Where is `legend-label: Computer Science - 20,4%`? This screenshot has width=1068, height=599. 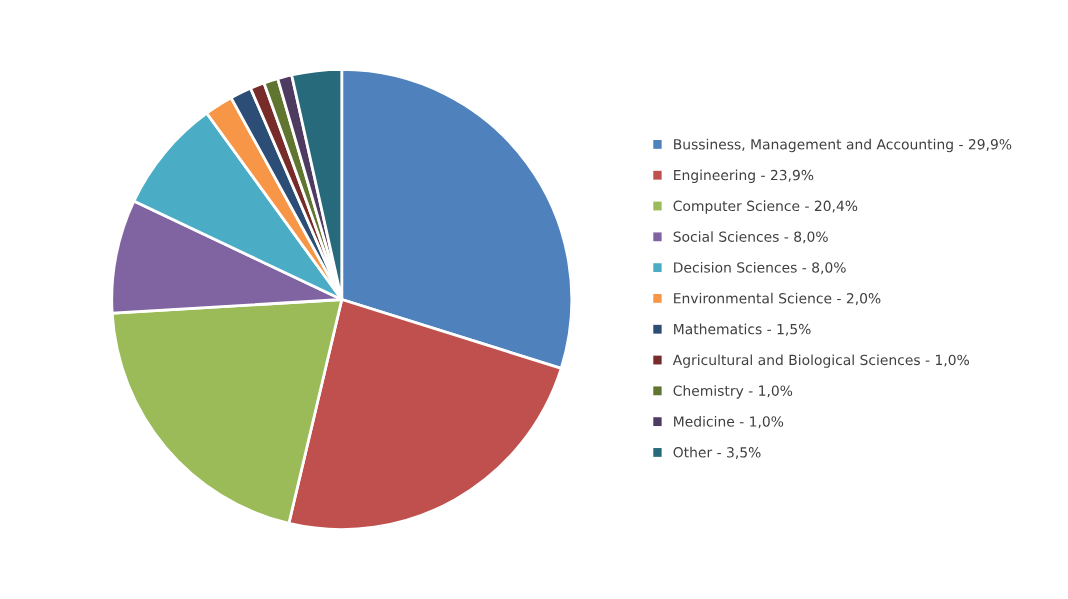
legend-label: Computer Science - 20,4% is located at coordinates (765, 207).